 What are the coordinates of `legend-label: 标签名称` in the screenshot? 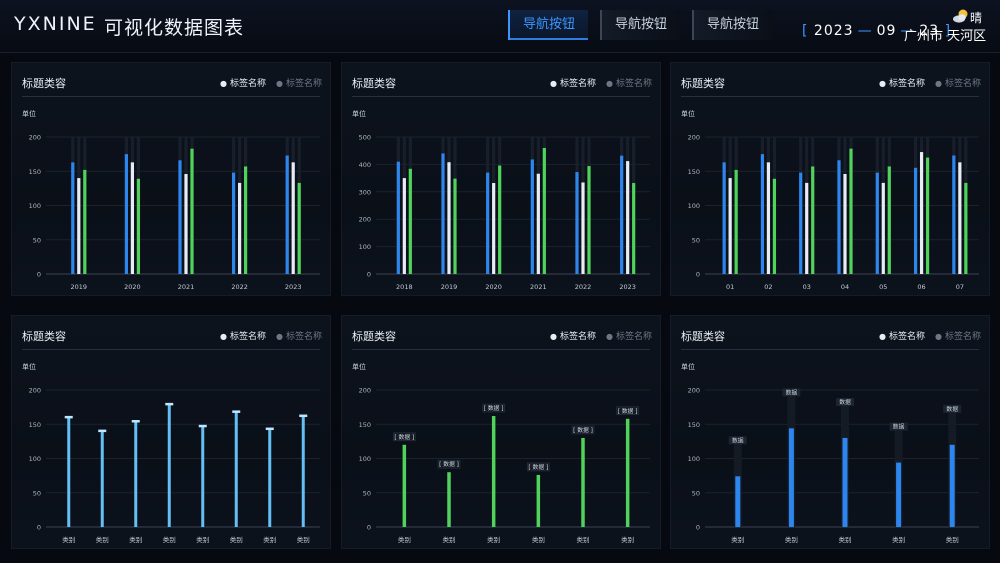 It's located at (577, 337).